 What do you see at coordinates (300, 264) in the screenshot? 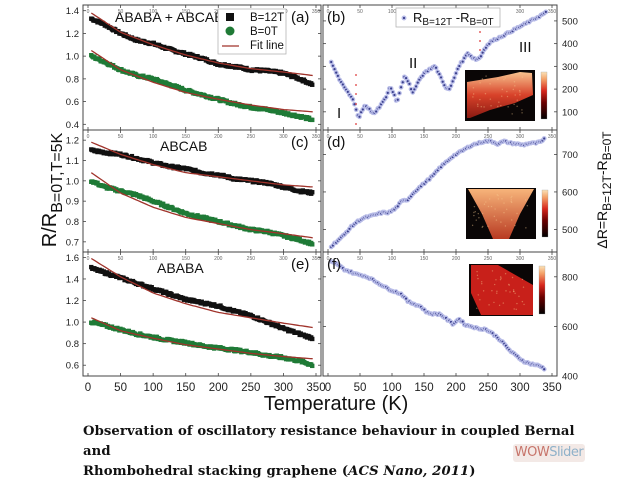
I see `panel-label: (e)` at bounding box center [300, 264].